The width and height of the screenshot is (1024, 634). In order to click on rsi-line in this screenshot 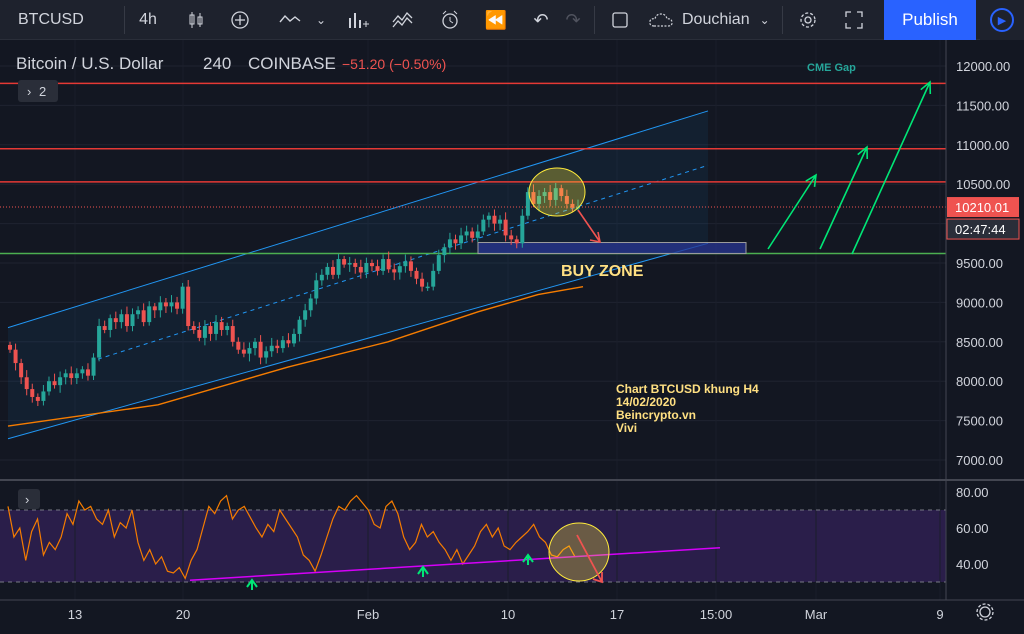, I will do `click(291, 537)`.